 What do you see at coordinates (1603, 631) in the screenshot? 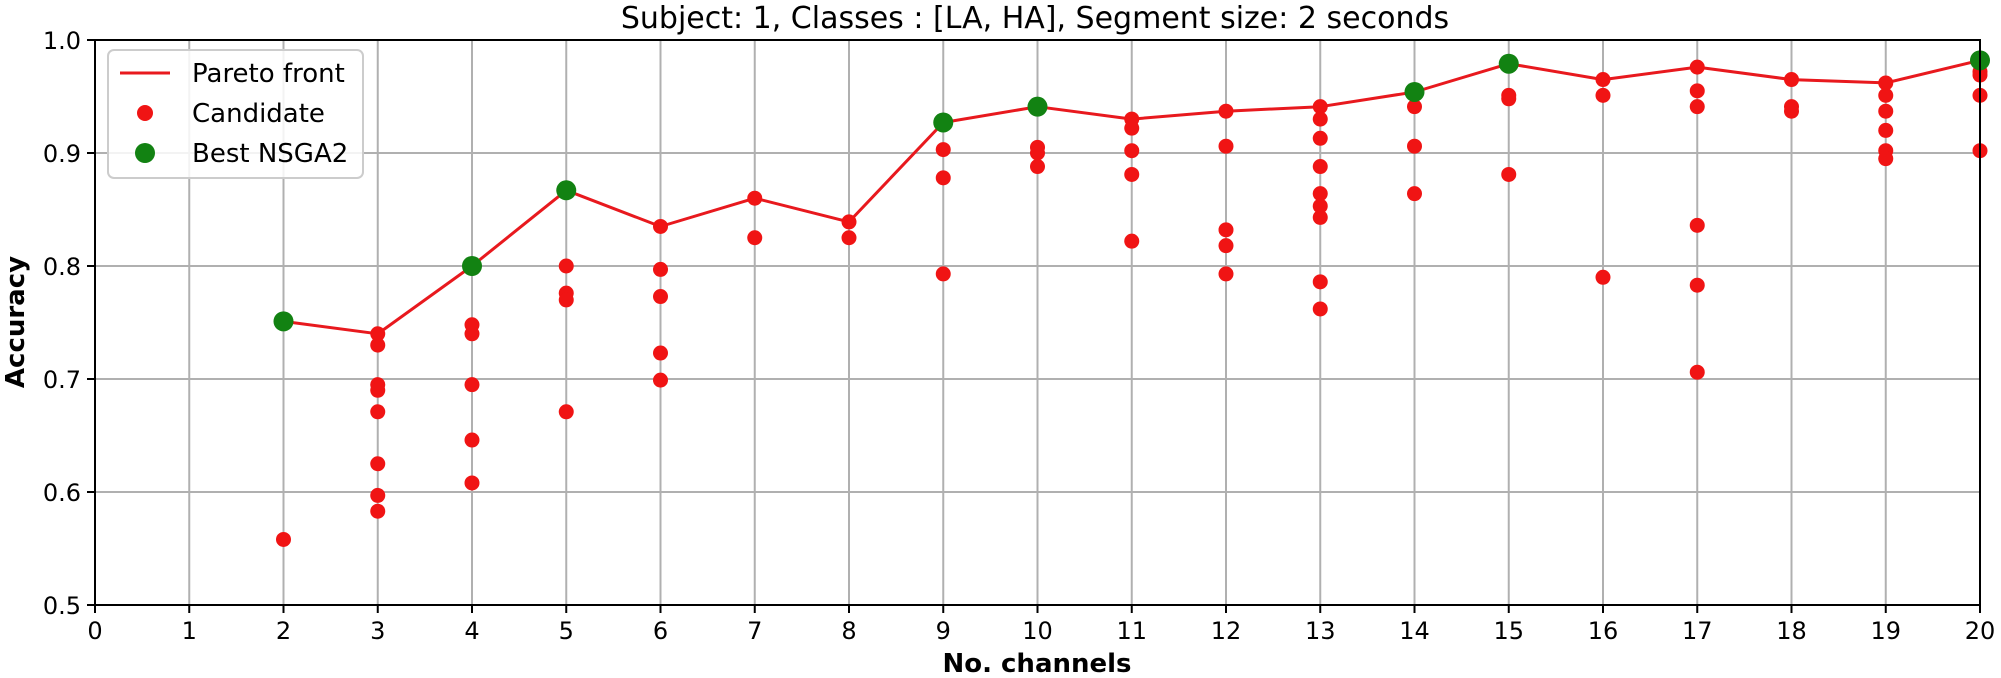
I see `x-tick-label: 16` at bounding box center [1603, 631].